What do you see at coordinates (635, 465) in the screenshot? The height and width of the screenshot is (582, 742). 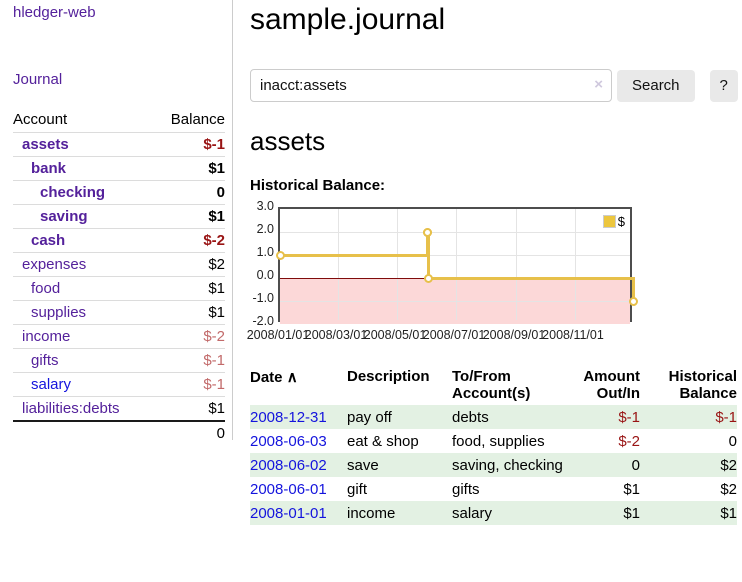 I see `register-amount: 0` at bounding box center [635, 465].